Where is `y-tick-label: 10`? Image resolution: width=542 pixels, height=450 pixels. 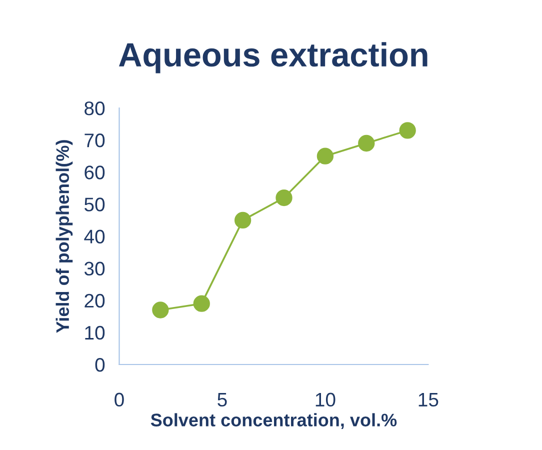 y-tick-label: 10 is located at coordinates (95, 333).